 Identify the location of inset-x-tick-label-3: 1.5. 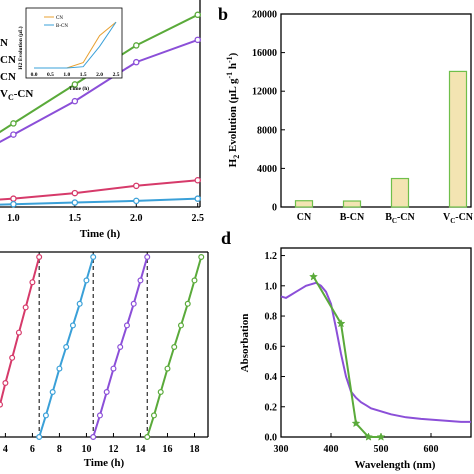
(83, 75).